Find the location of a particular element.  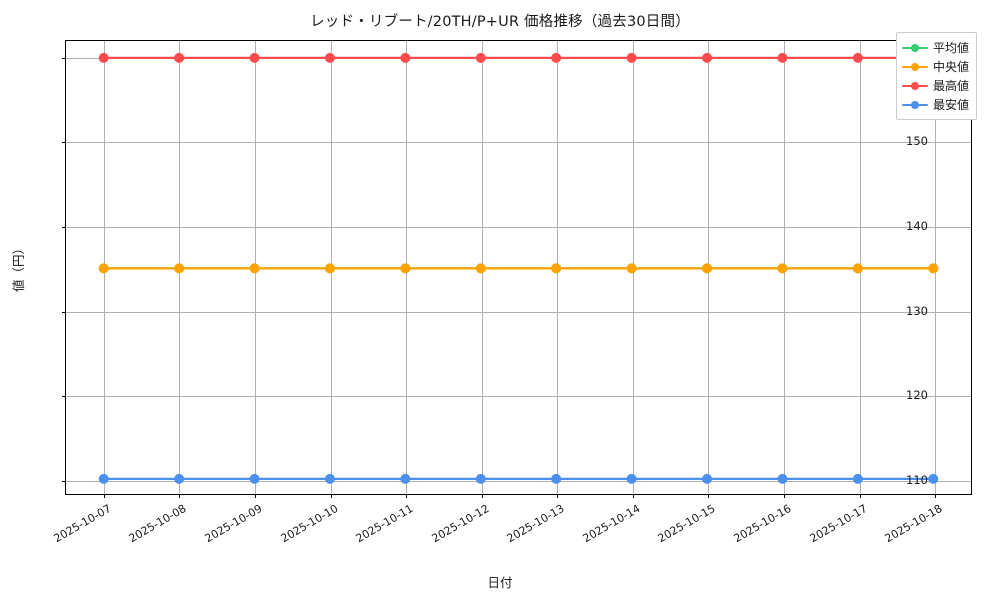

legend-label: 中央値 is located at coordinates (951, 67).